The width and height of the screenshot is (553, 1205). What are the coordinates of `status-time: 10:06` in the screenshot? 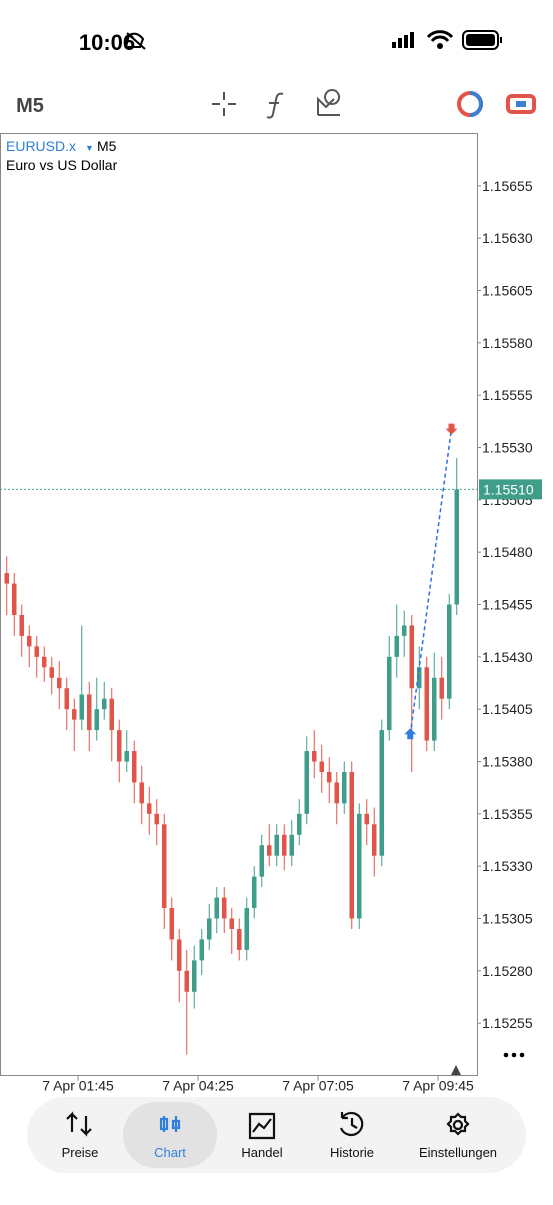 It's located at (107, 42).